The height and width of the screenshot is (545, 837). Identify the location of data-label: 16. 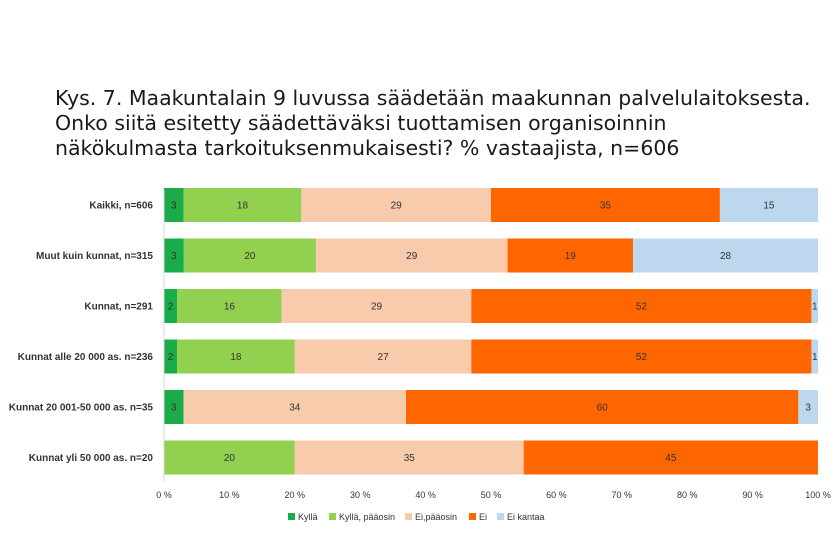
(230, 307).